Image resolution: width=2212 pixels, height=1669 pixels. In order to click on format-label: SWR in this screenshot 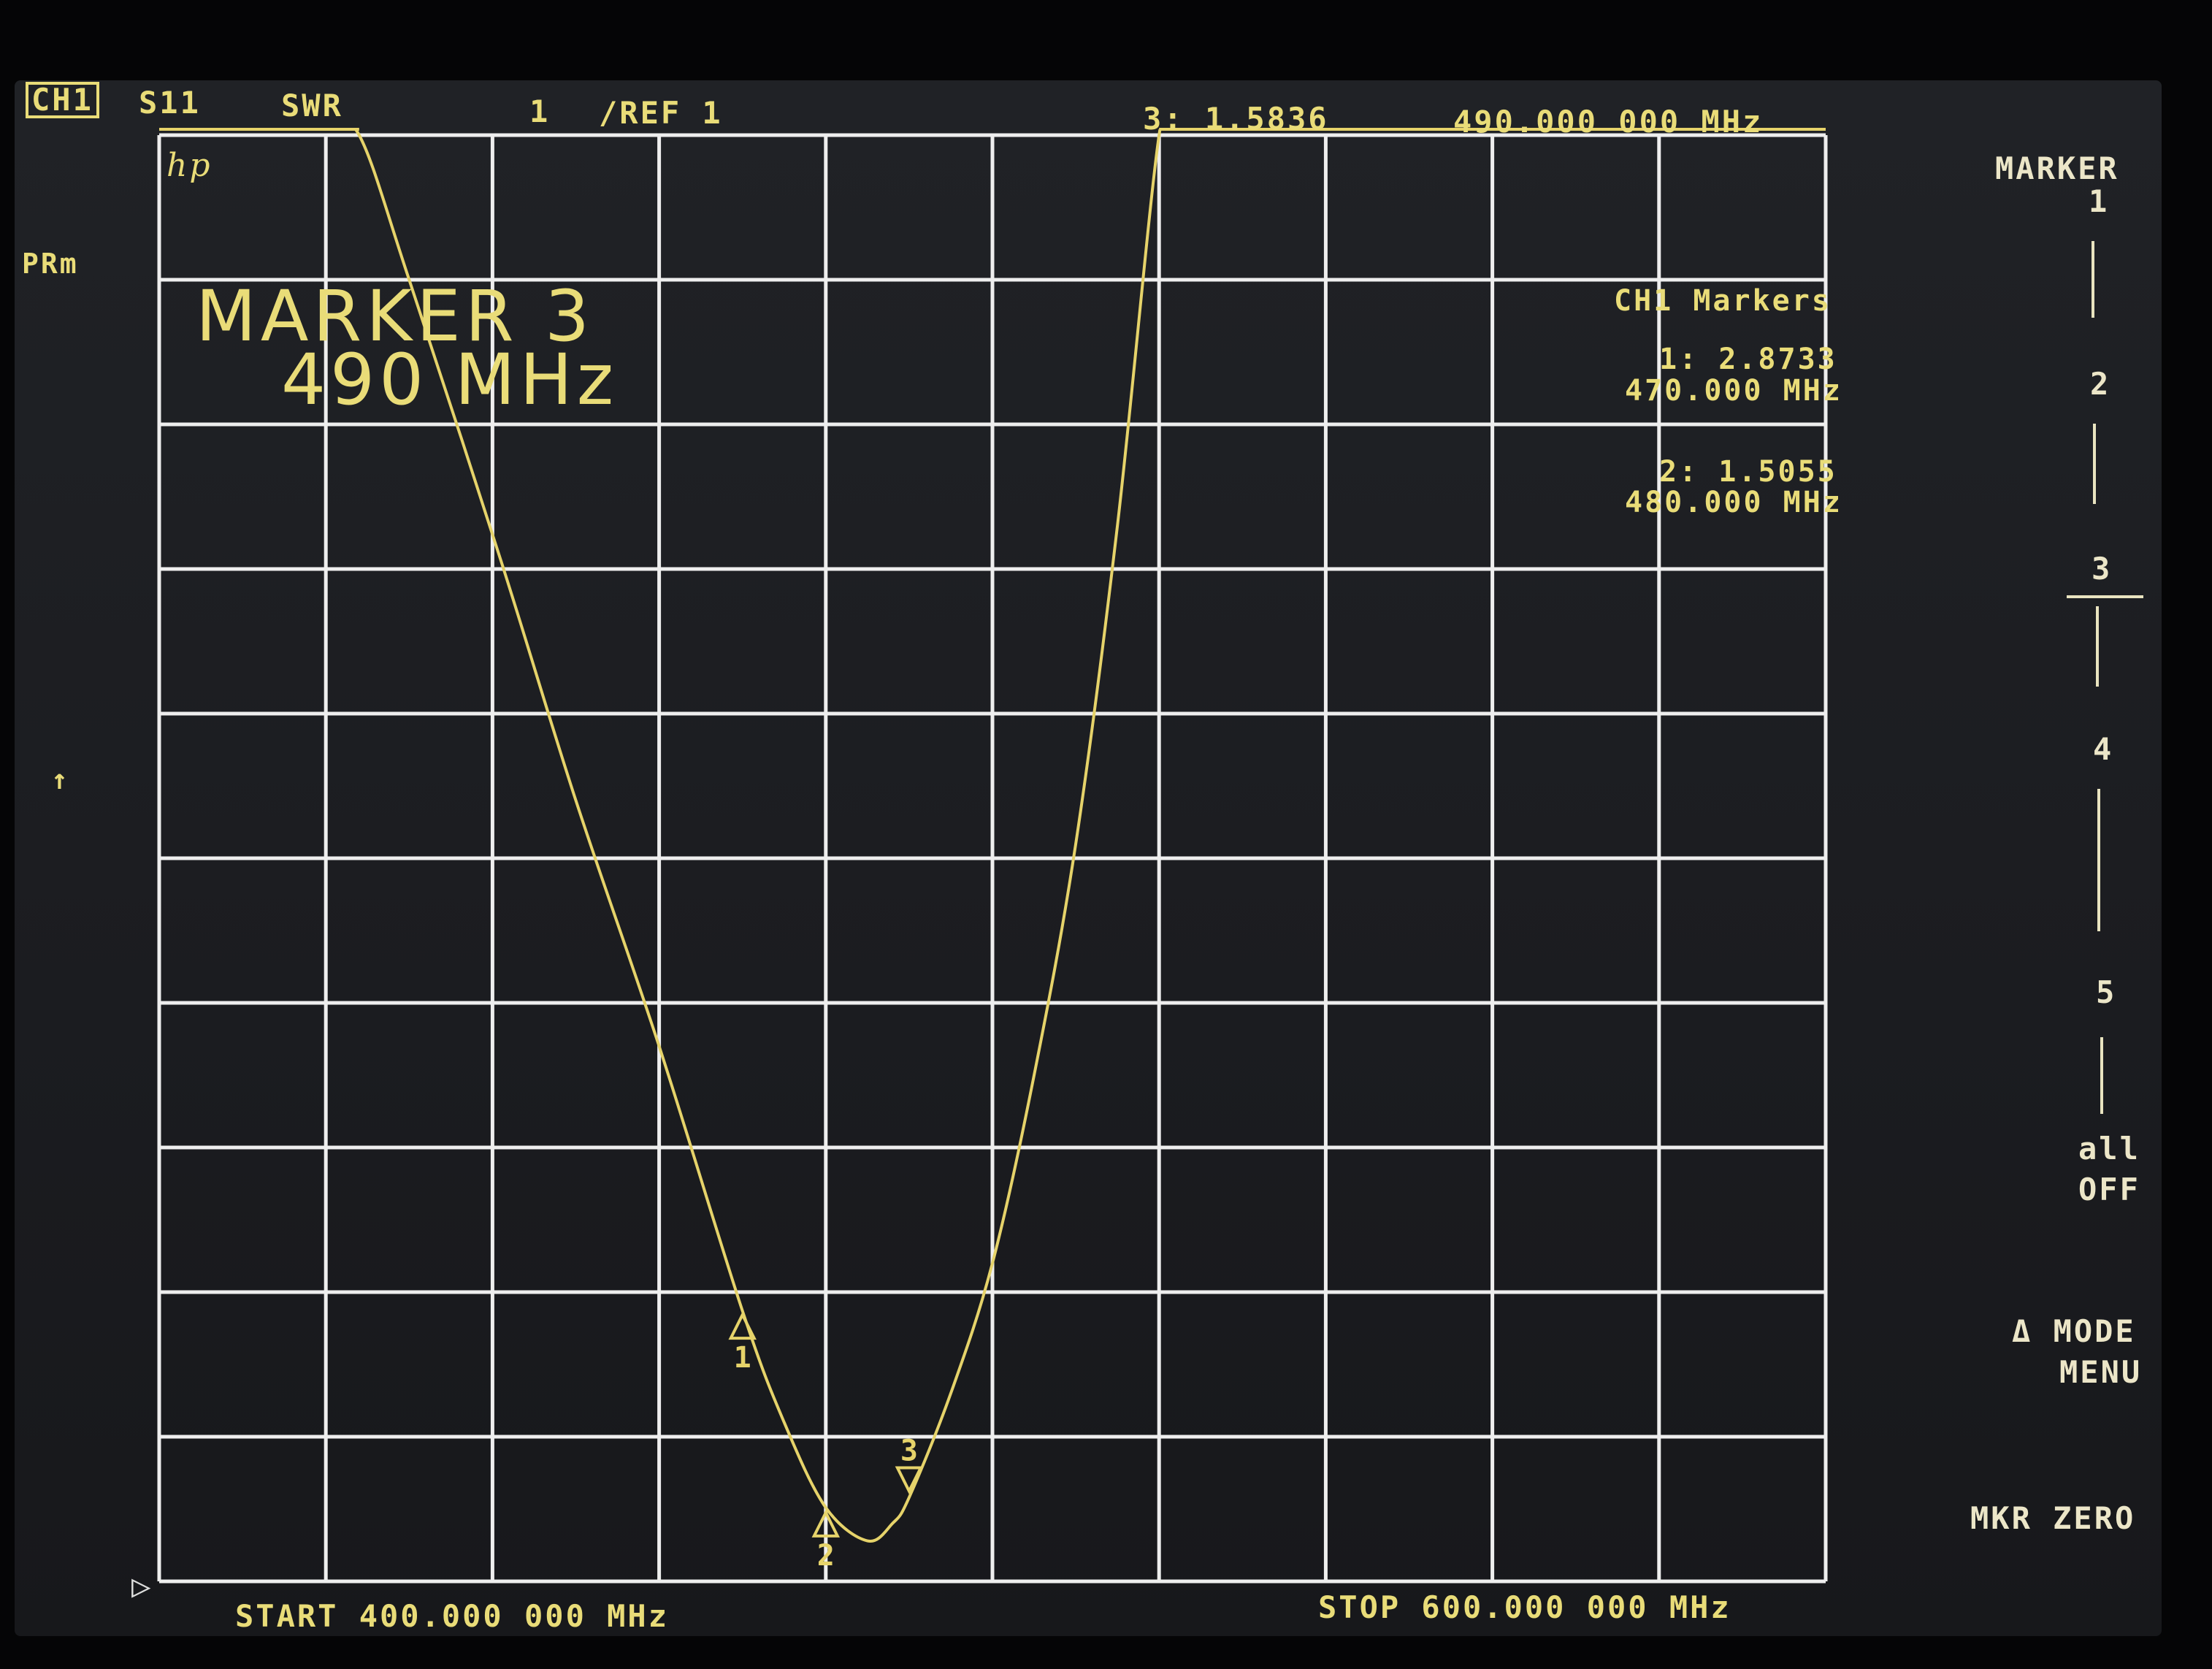, I will do `click(312, 105)`.